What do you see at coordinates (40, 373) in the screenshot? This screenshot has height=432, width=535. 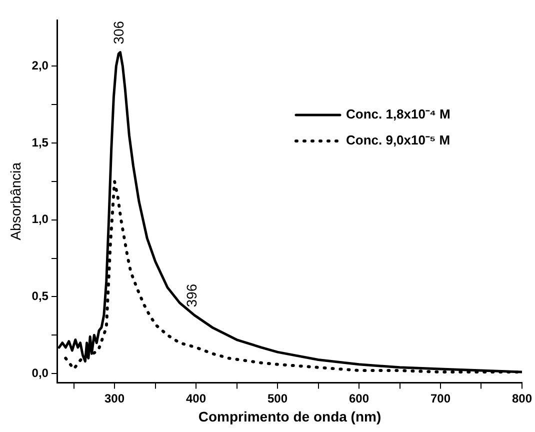 I see `y-tick-label: 0,0` at bounding box center [40, 373].